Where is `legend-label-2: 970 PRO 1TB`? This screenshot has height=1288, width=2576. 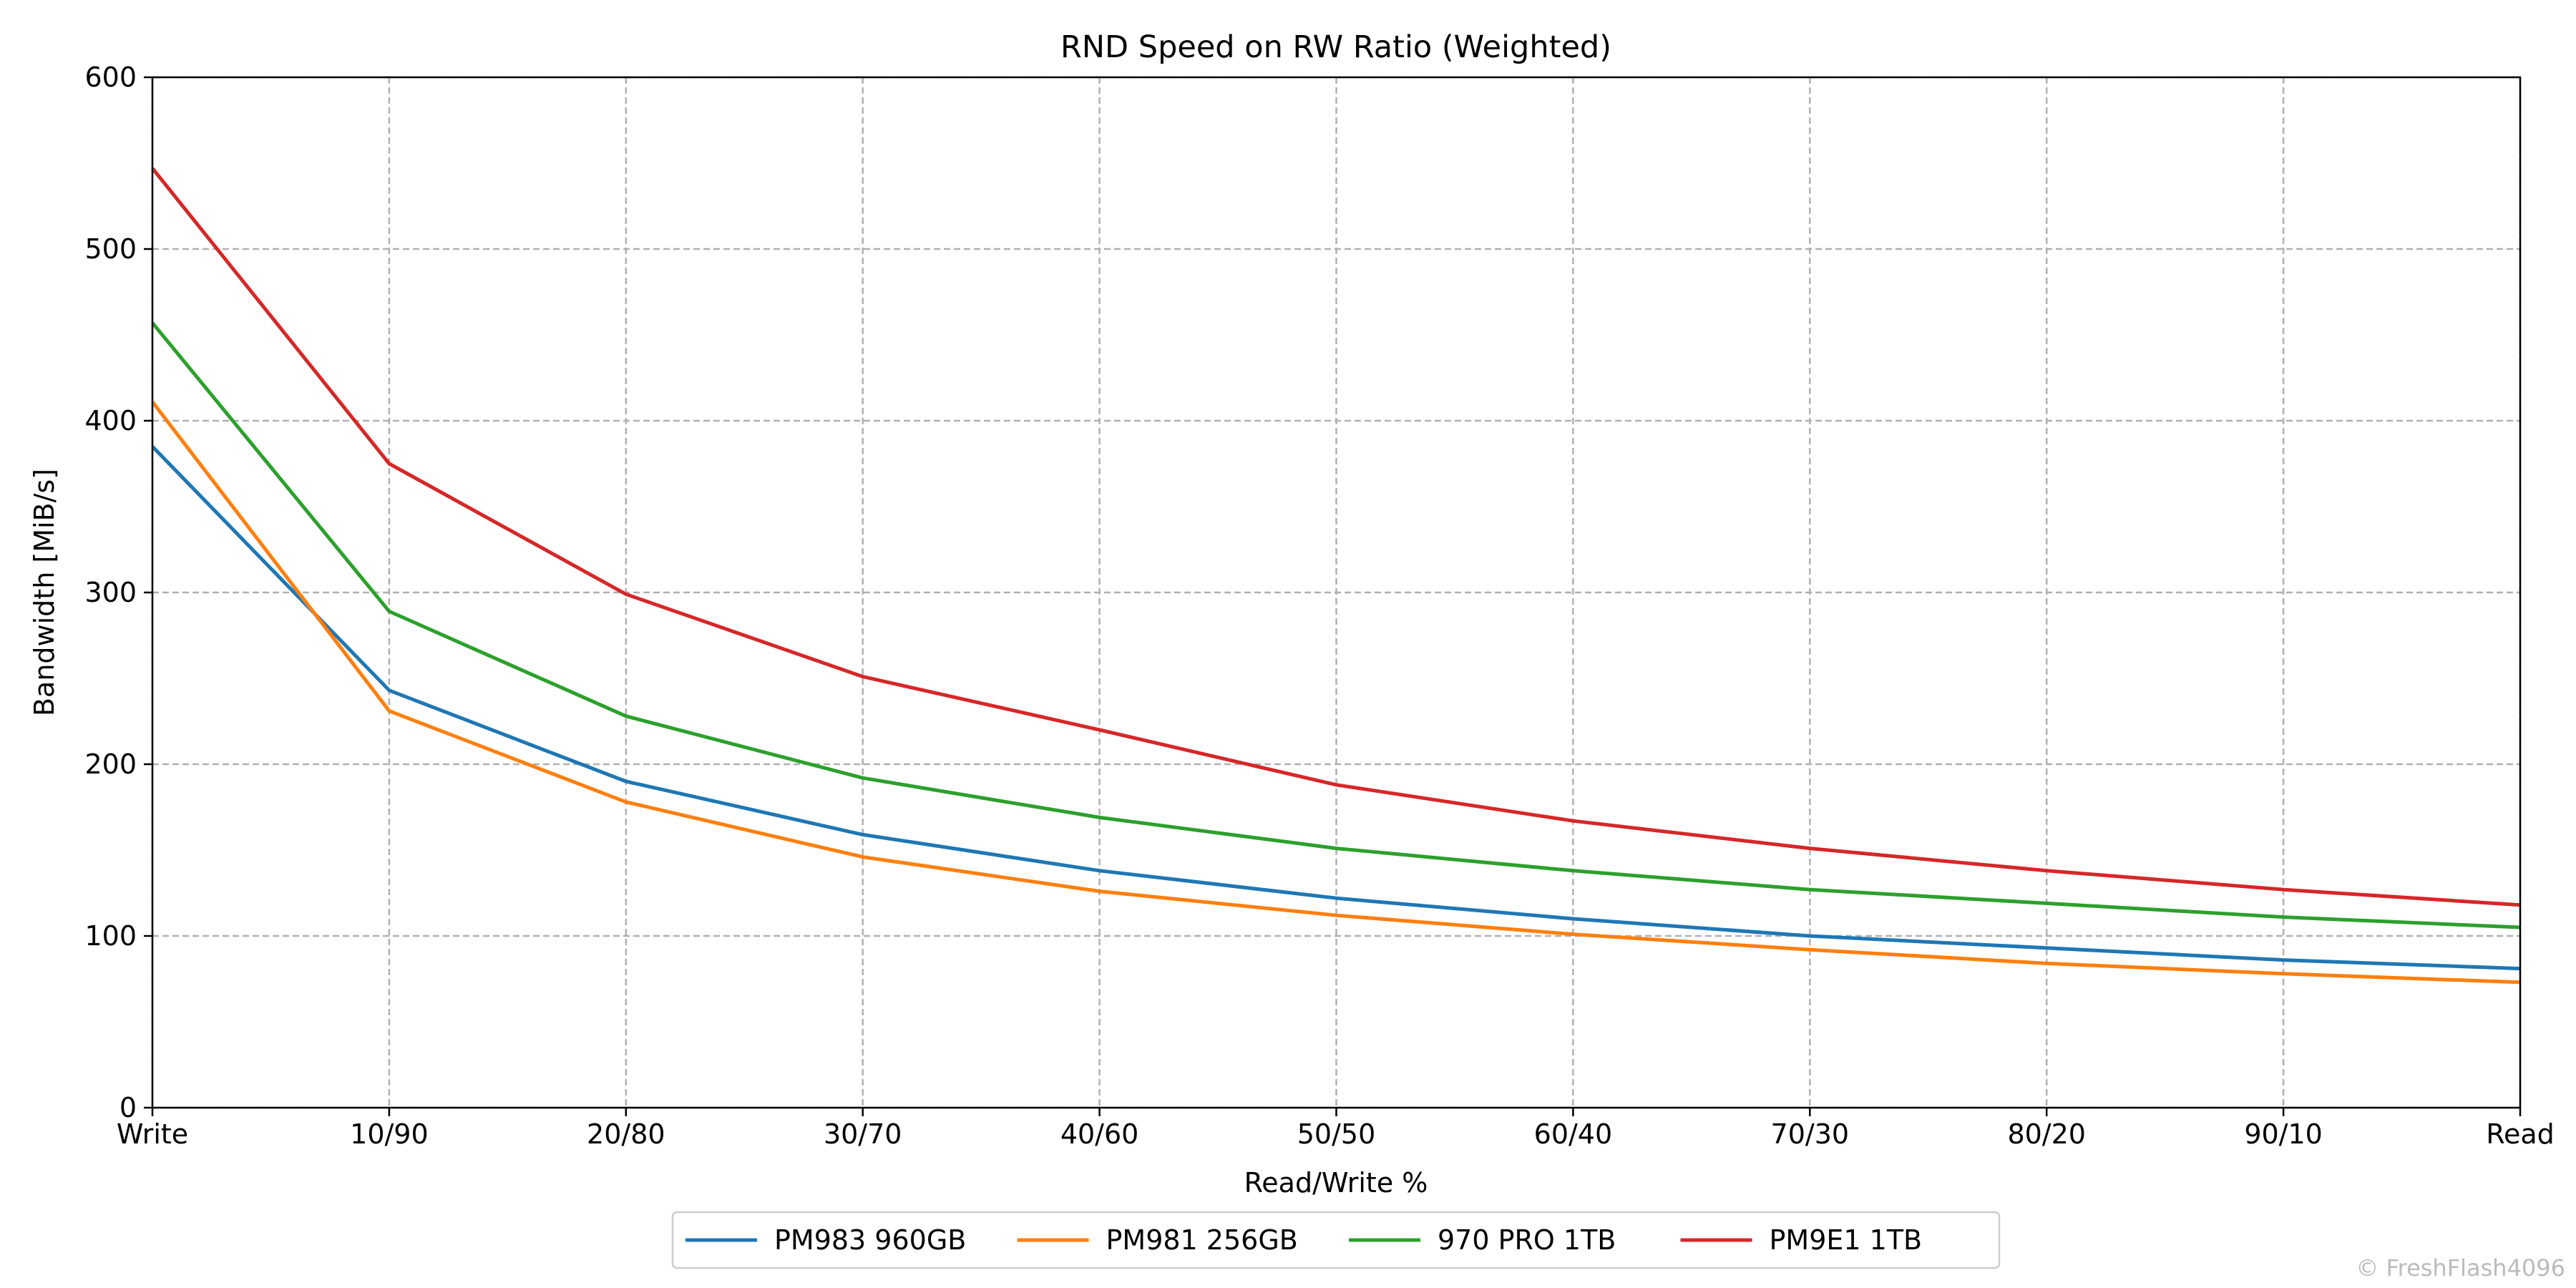 legend-label-2: 970 PRO 1TB is located at coordinates (1527, 1240).